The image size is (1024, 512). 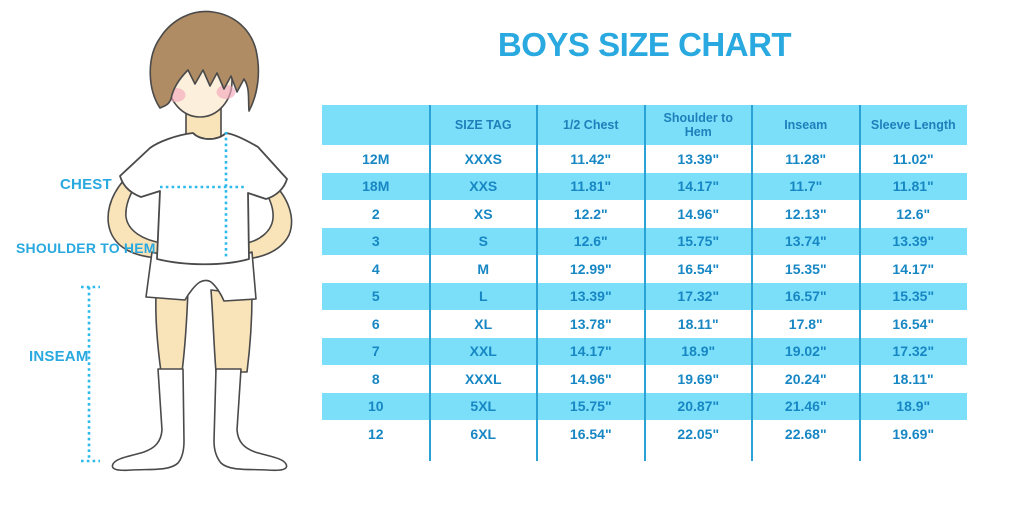 I want to click on table-cell: 5XL, so click(x=483, y=406).